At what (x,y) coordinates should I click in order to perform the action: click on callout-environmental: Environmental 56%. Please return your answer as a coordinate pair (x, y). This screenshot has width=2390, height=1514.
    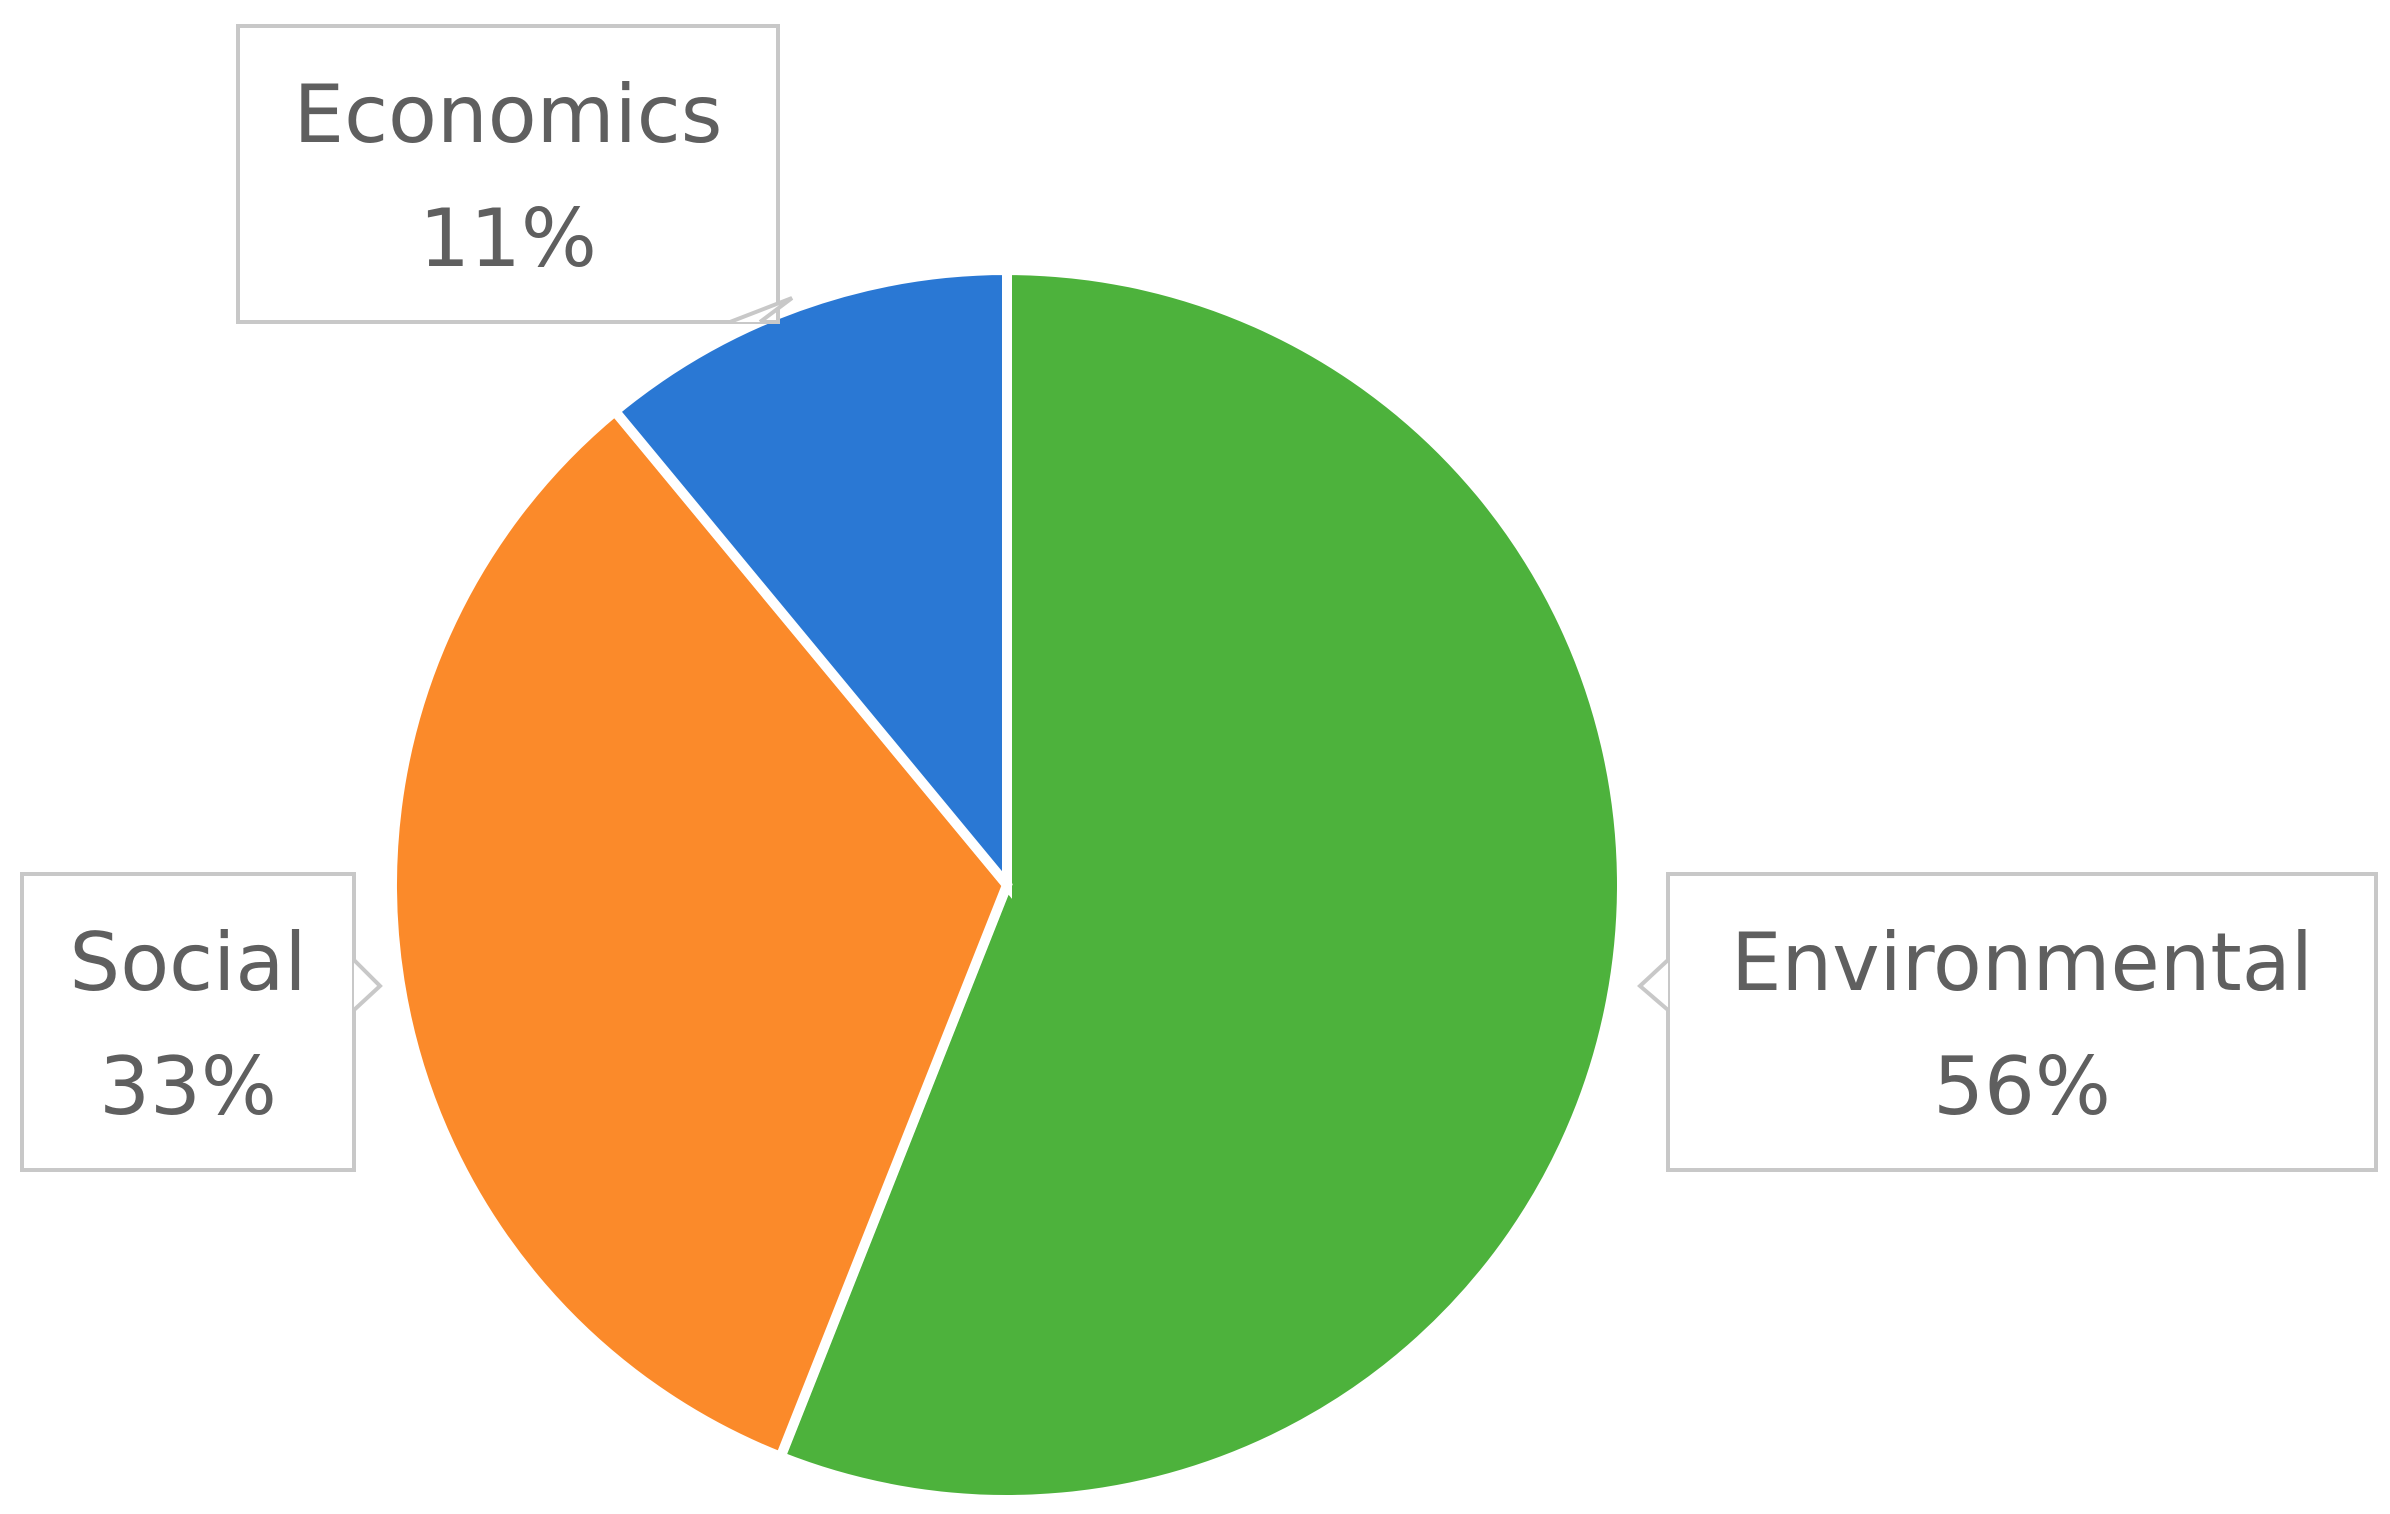
    Looking at the image, I should click on (2007, 1022).